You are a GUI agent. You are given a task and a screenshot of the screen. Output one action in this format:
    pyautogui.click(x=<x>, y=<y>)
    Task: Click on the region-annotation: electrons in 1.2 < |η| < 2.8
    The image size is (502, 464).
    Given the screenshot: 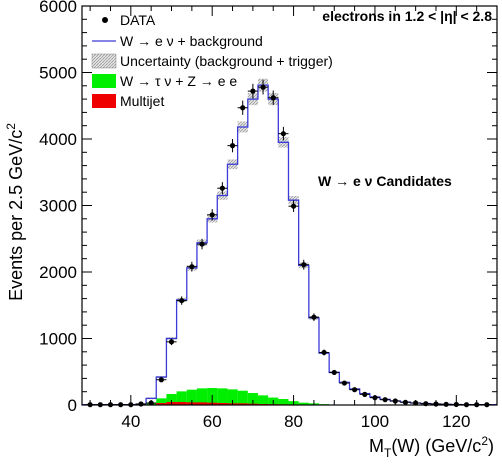 What is the action you would take?
    pyautogui.click(x=407, y=16)
    